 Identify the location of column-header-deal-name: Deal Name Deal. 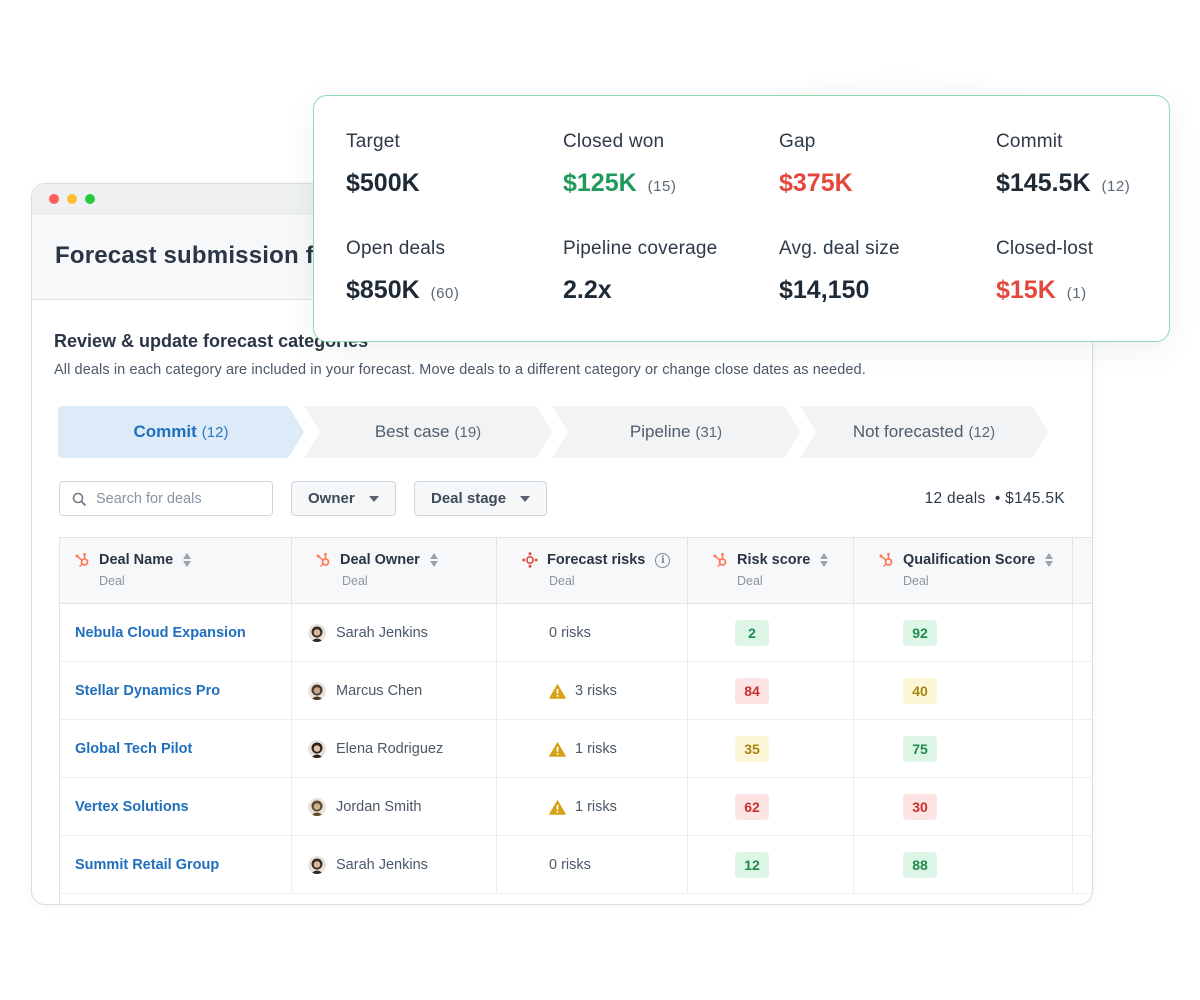
(176, 571).